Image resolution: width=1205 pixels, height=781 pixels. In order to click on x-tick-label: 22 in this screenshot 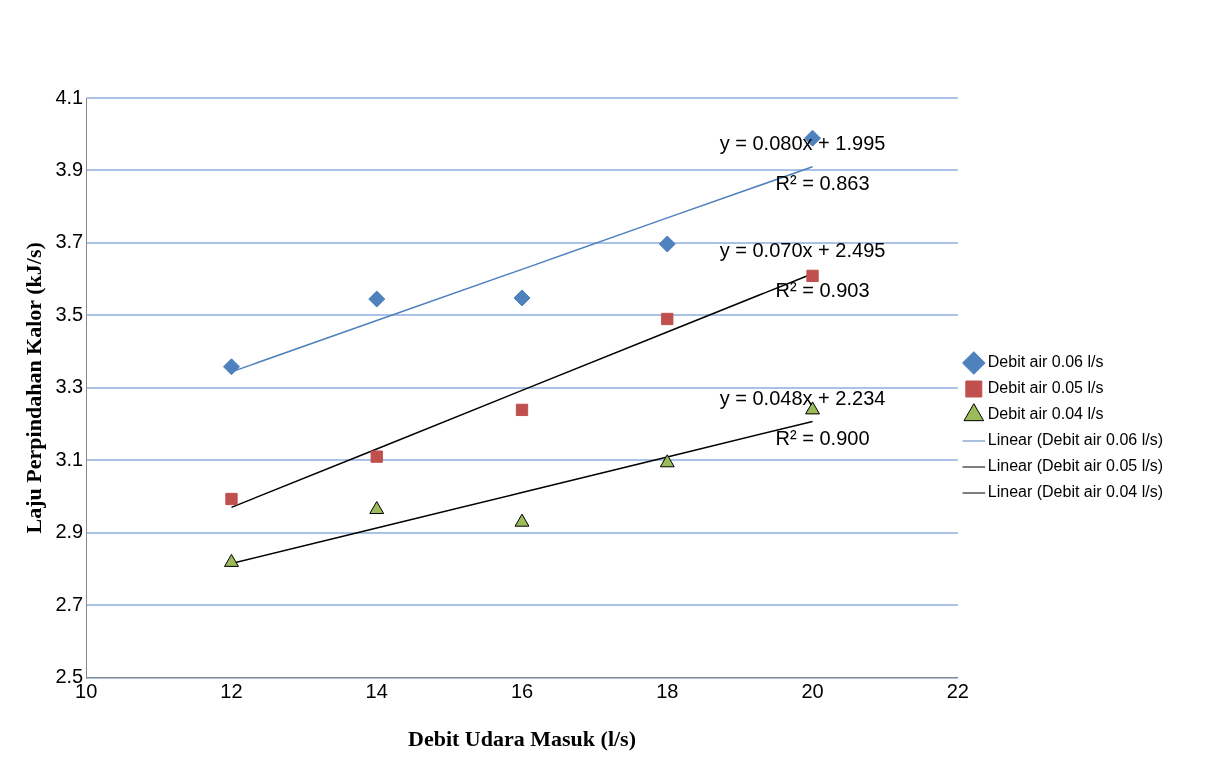, I will do `click(957, 691)`.